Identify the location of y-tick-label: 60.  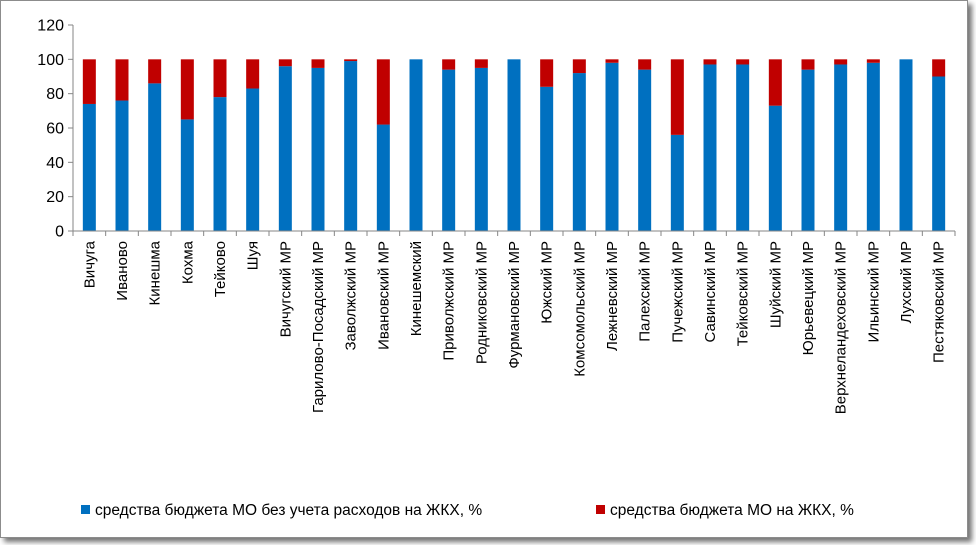
(55, 129).